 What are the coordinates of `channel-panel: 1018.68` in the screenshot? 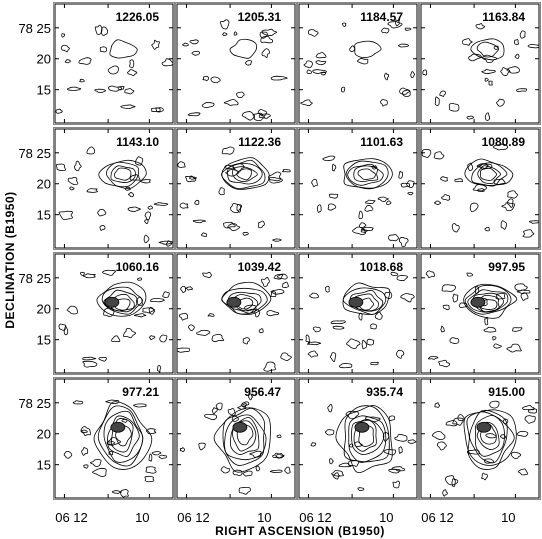 It's located at (358, 313).